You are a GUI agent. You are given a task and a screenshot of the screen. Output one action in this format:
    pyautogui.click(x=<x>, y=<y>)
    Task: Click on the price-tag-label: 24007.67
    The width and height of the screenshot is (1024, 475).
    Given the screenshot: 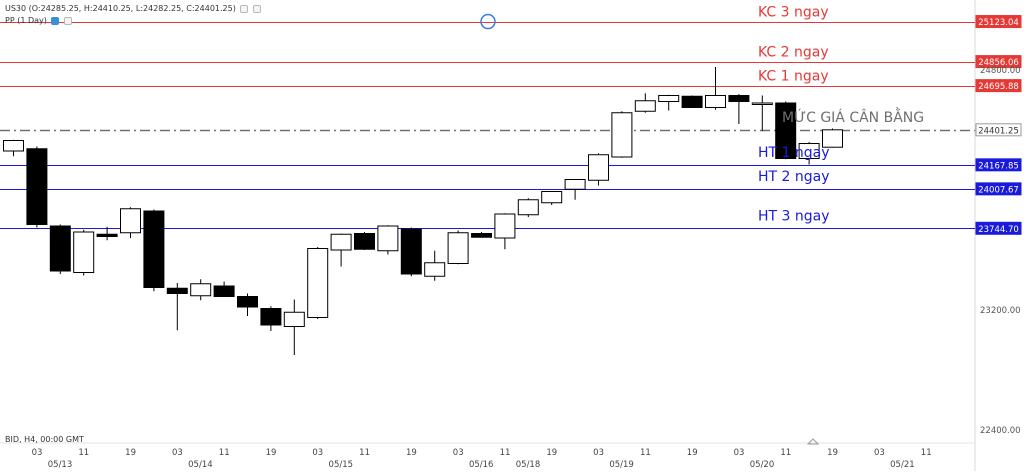 What is the action you would take?
    pyautogui.click(x=998, y=190)
    